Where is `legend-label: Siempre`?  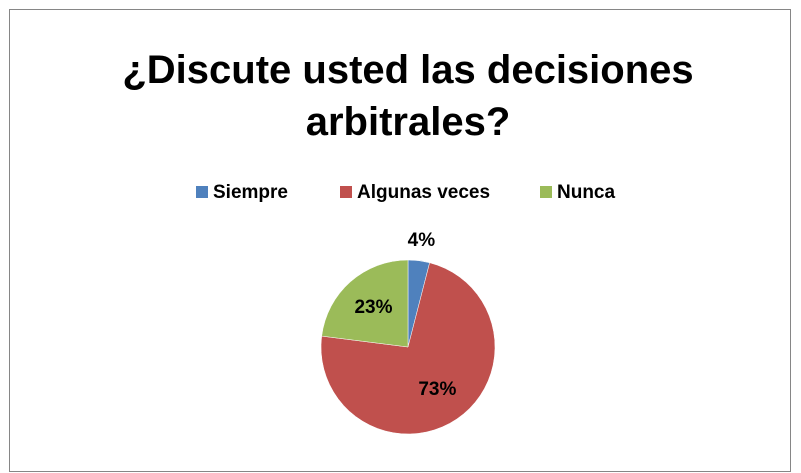 legend-label: Siempre is located at coordinates (250, 192).